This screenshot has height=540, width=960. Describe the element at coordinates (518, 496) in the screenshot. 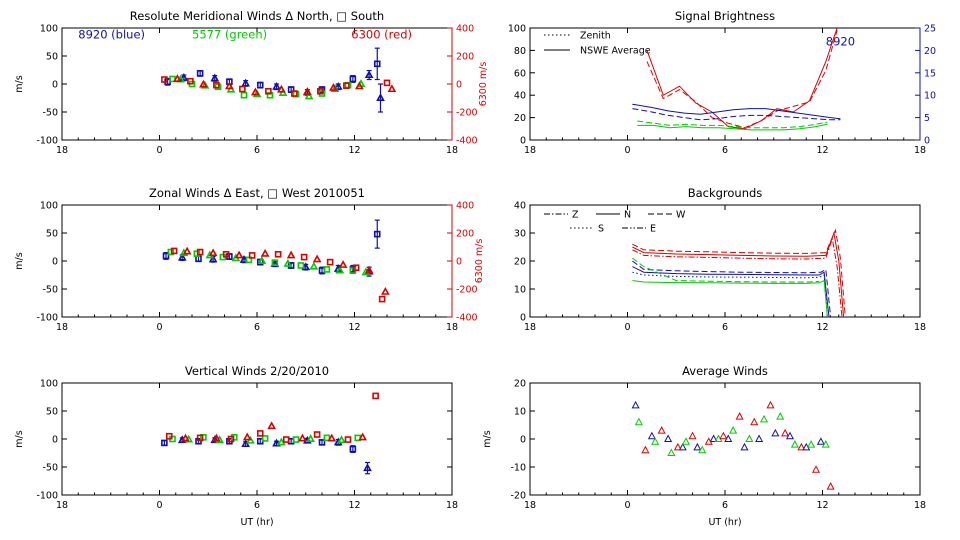

I see `y-tick-label: -20` at that location.